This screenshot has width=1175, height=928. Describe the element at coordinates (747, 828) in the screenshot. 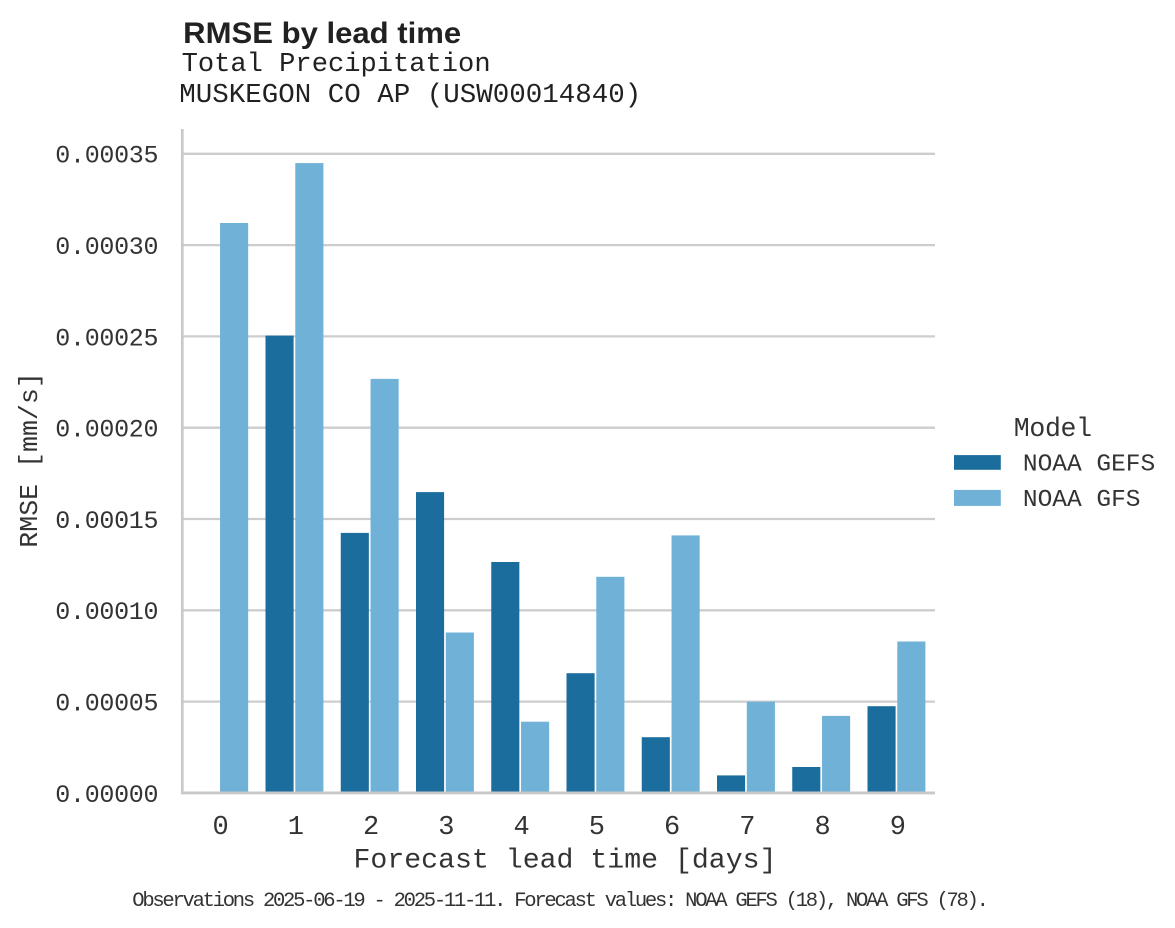

I see `svg-text: 7` at that location.